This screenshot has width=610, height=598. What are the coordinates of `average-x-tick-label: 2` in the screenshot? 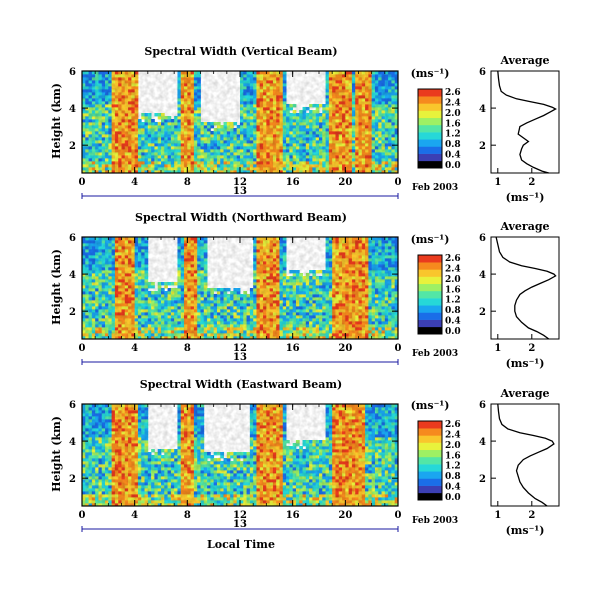 It's located at (531, 182).